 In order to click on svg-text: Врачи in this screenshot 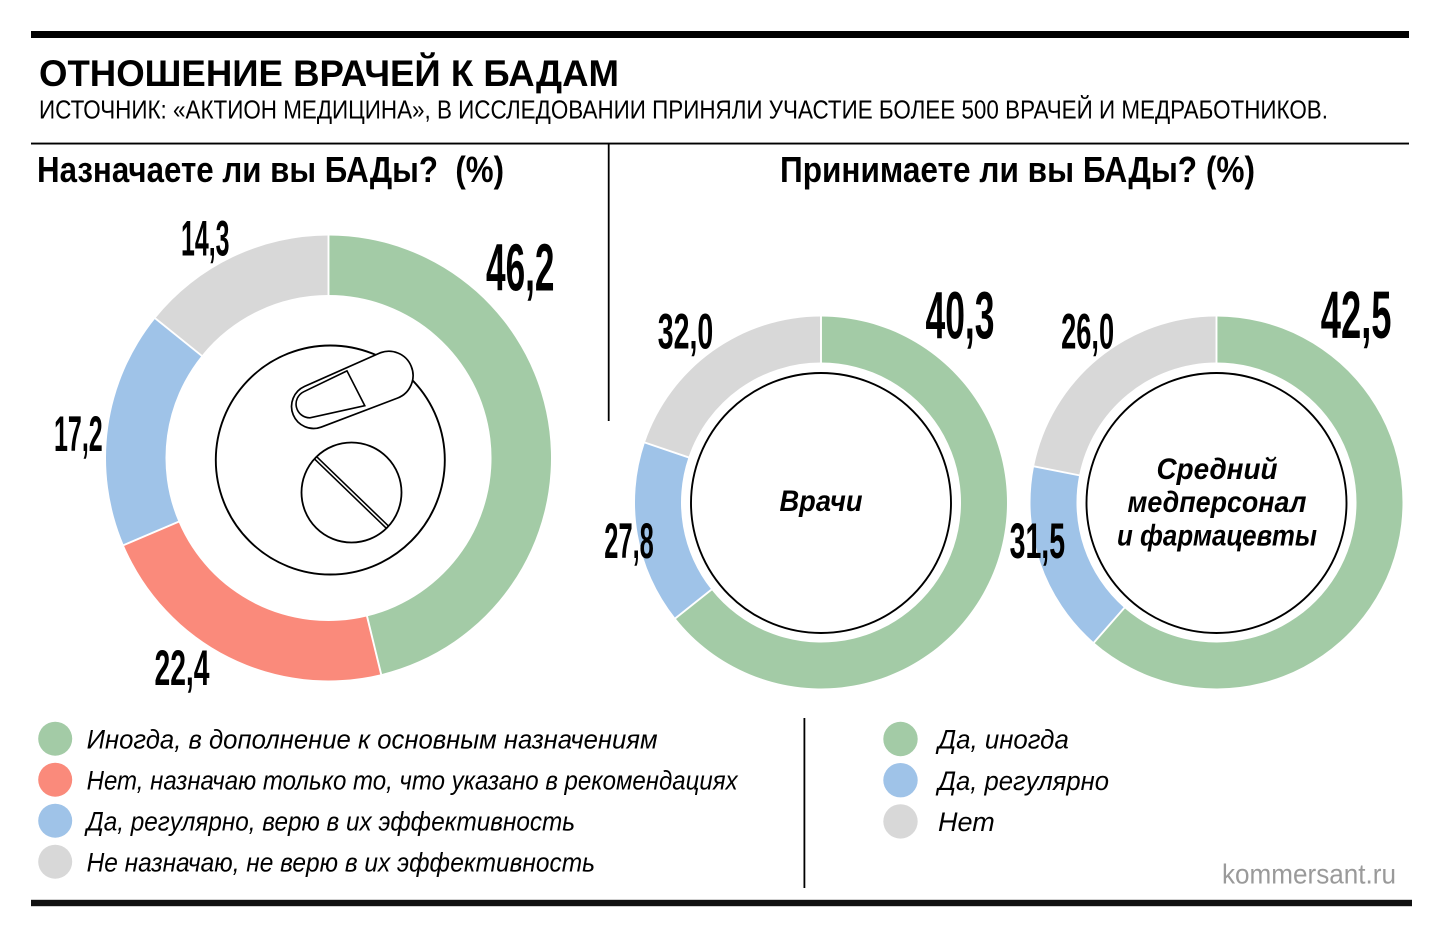, I will do `click(821, 501)`.